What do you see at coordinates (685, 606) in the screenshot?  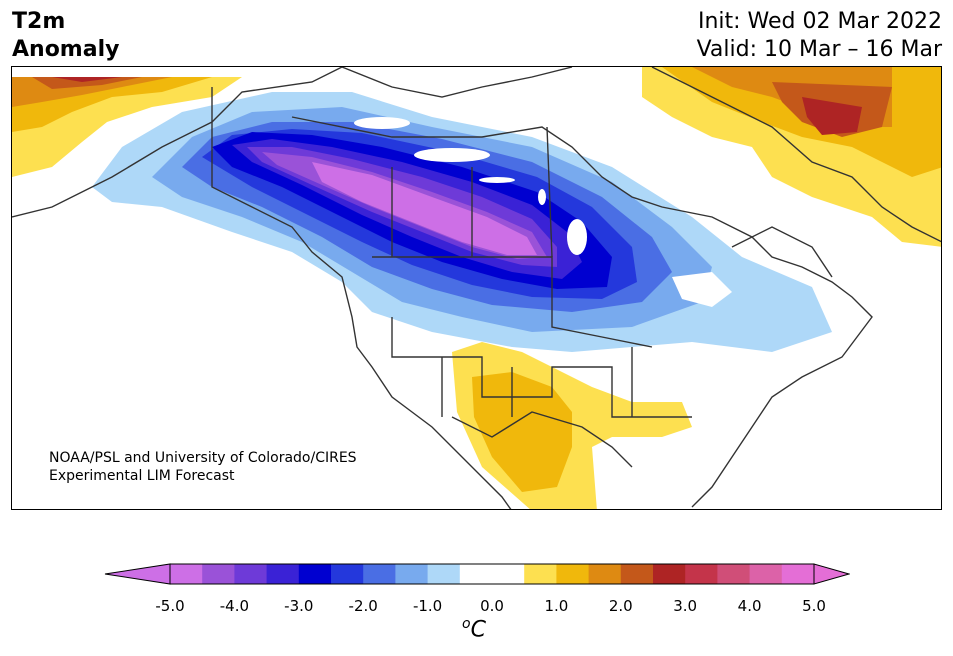 I see `colorbar-tick-label: 3.0` at bounding box center [685, 606].